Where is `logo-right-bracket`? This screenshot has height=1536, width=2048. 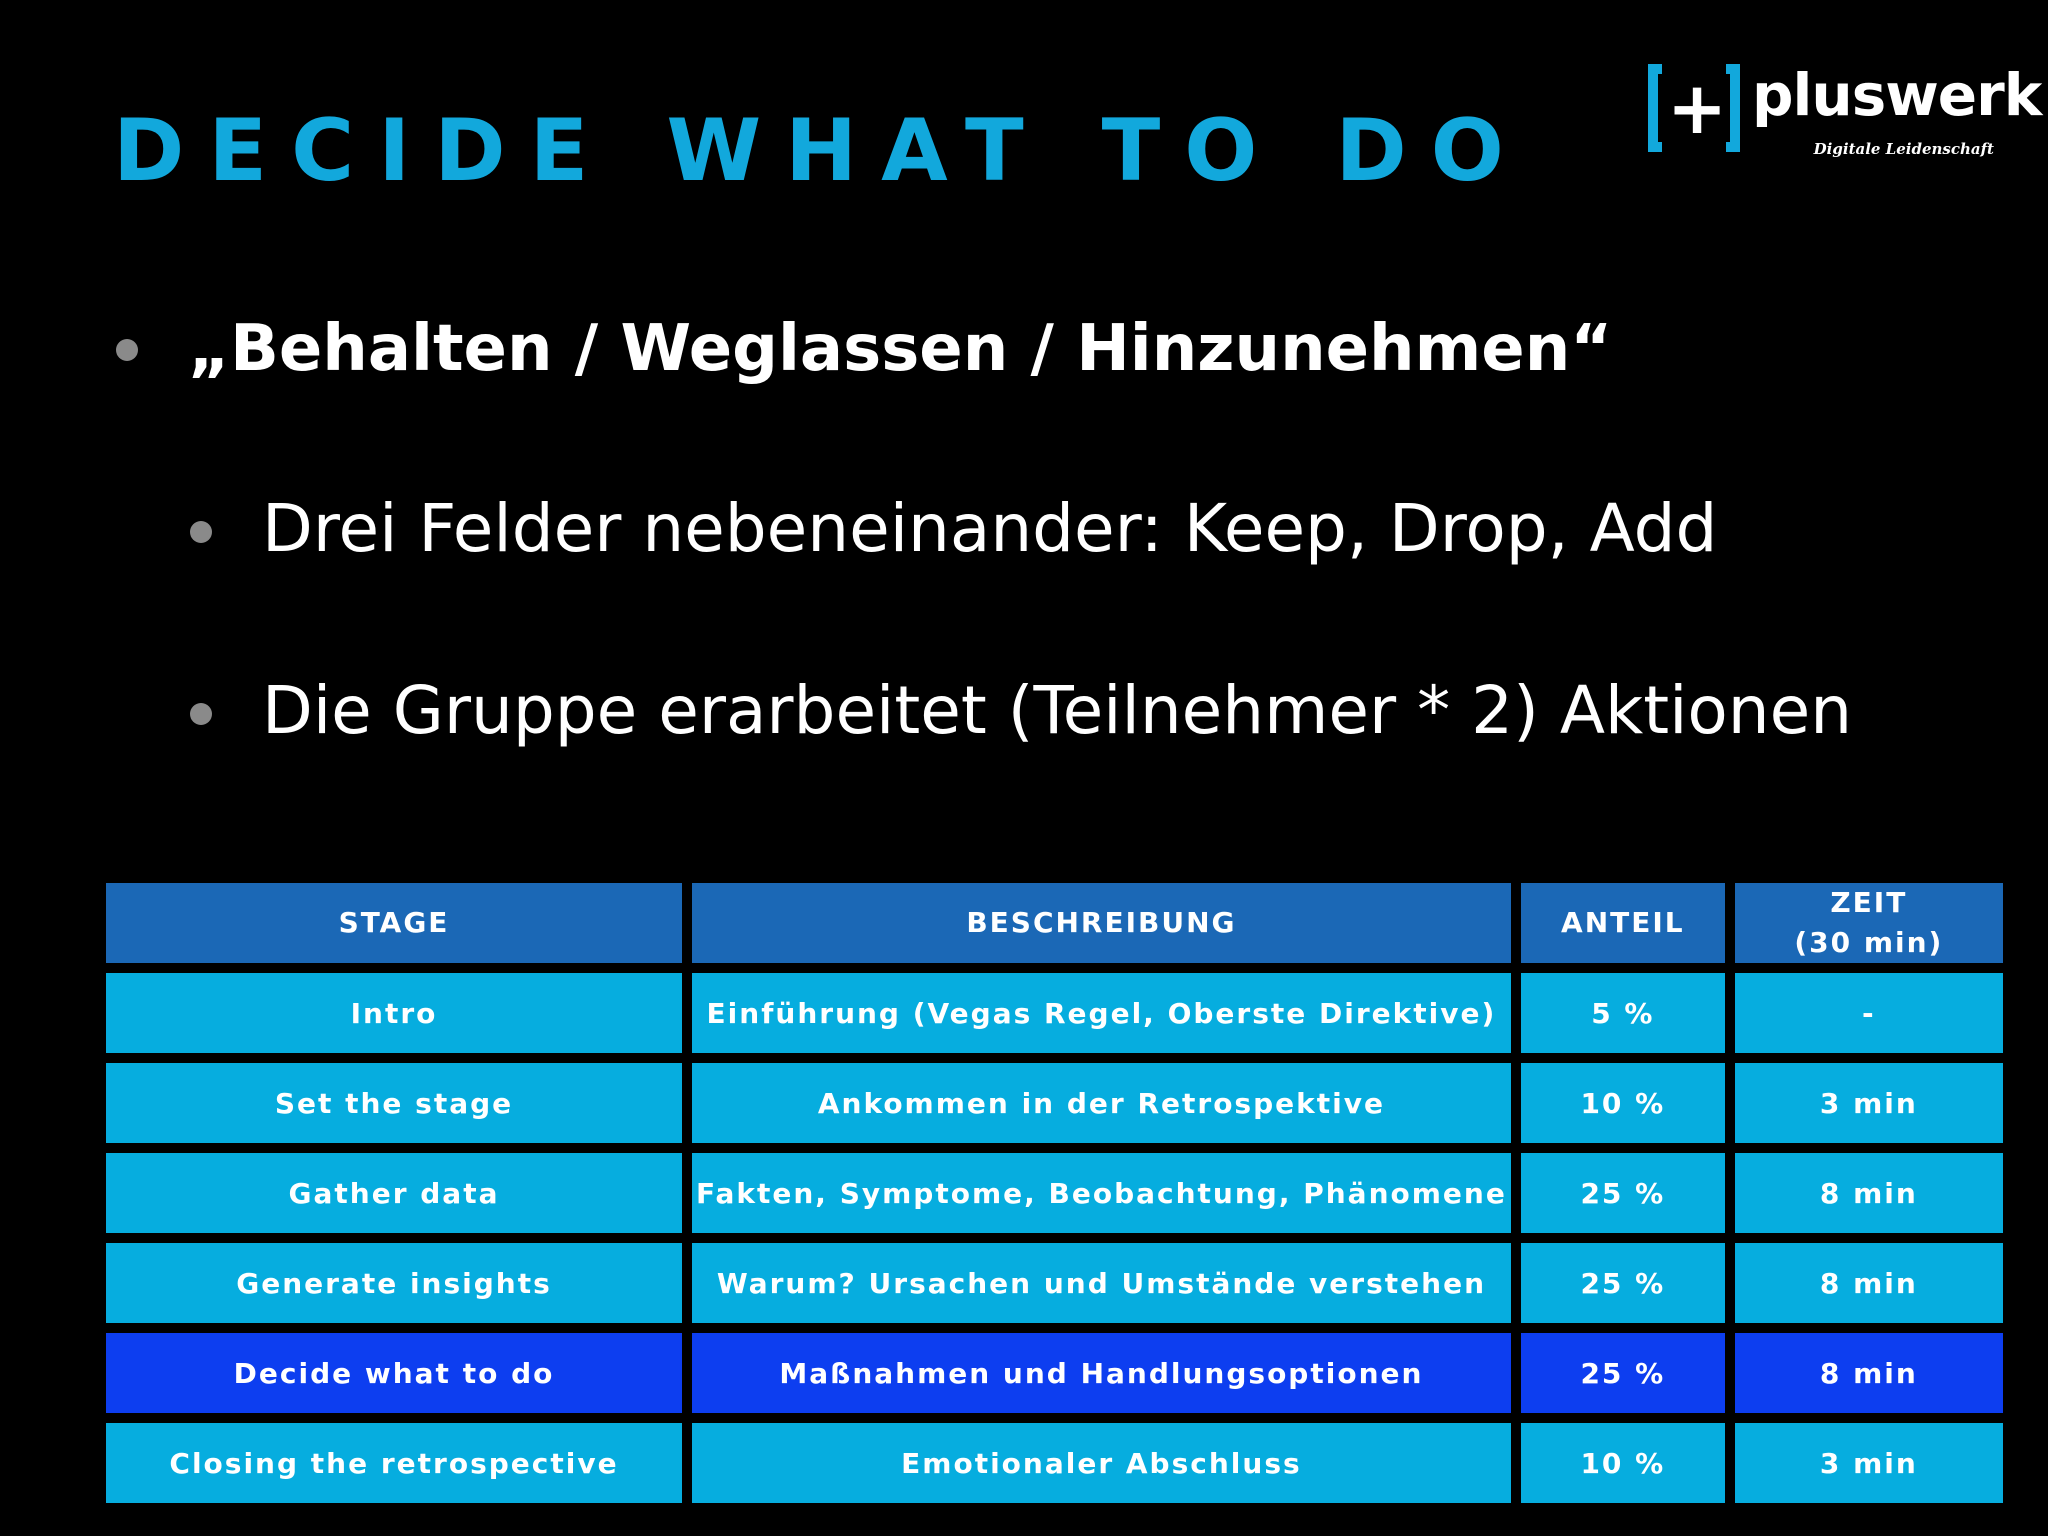
logo-right-bracket is located at coordinates (1733, 108).